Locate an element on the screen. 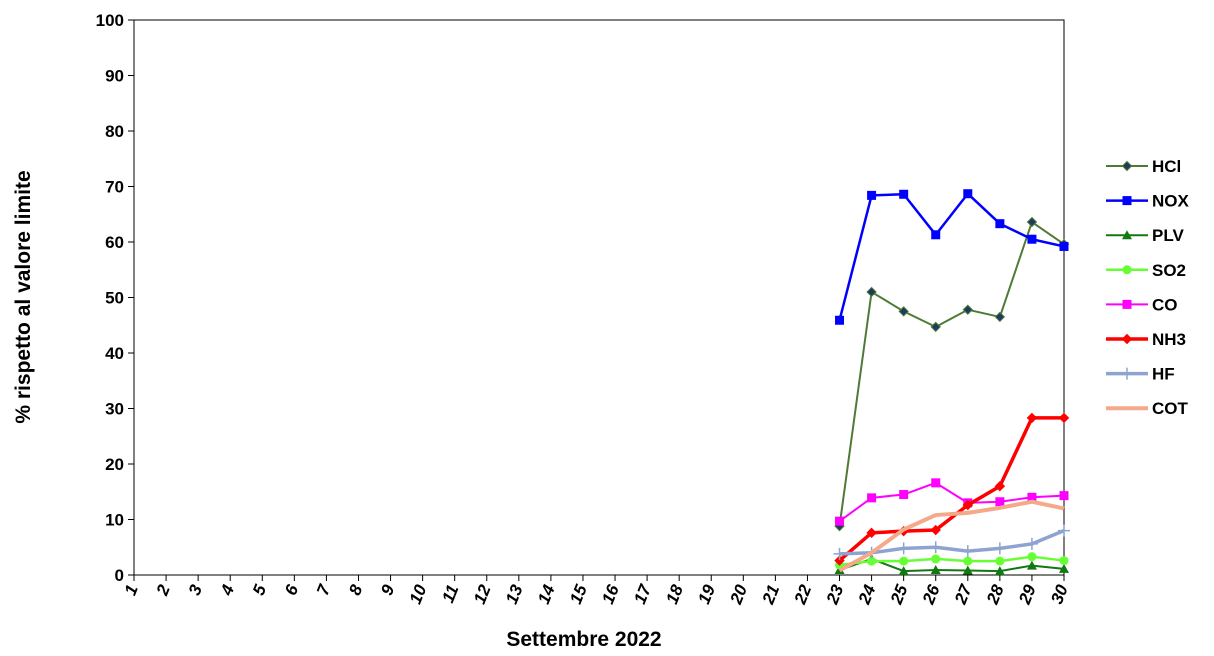  x-tick-label: 19 is located at coordinates (706, 594).